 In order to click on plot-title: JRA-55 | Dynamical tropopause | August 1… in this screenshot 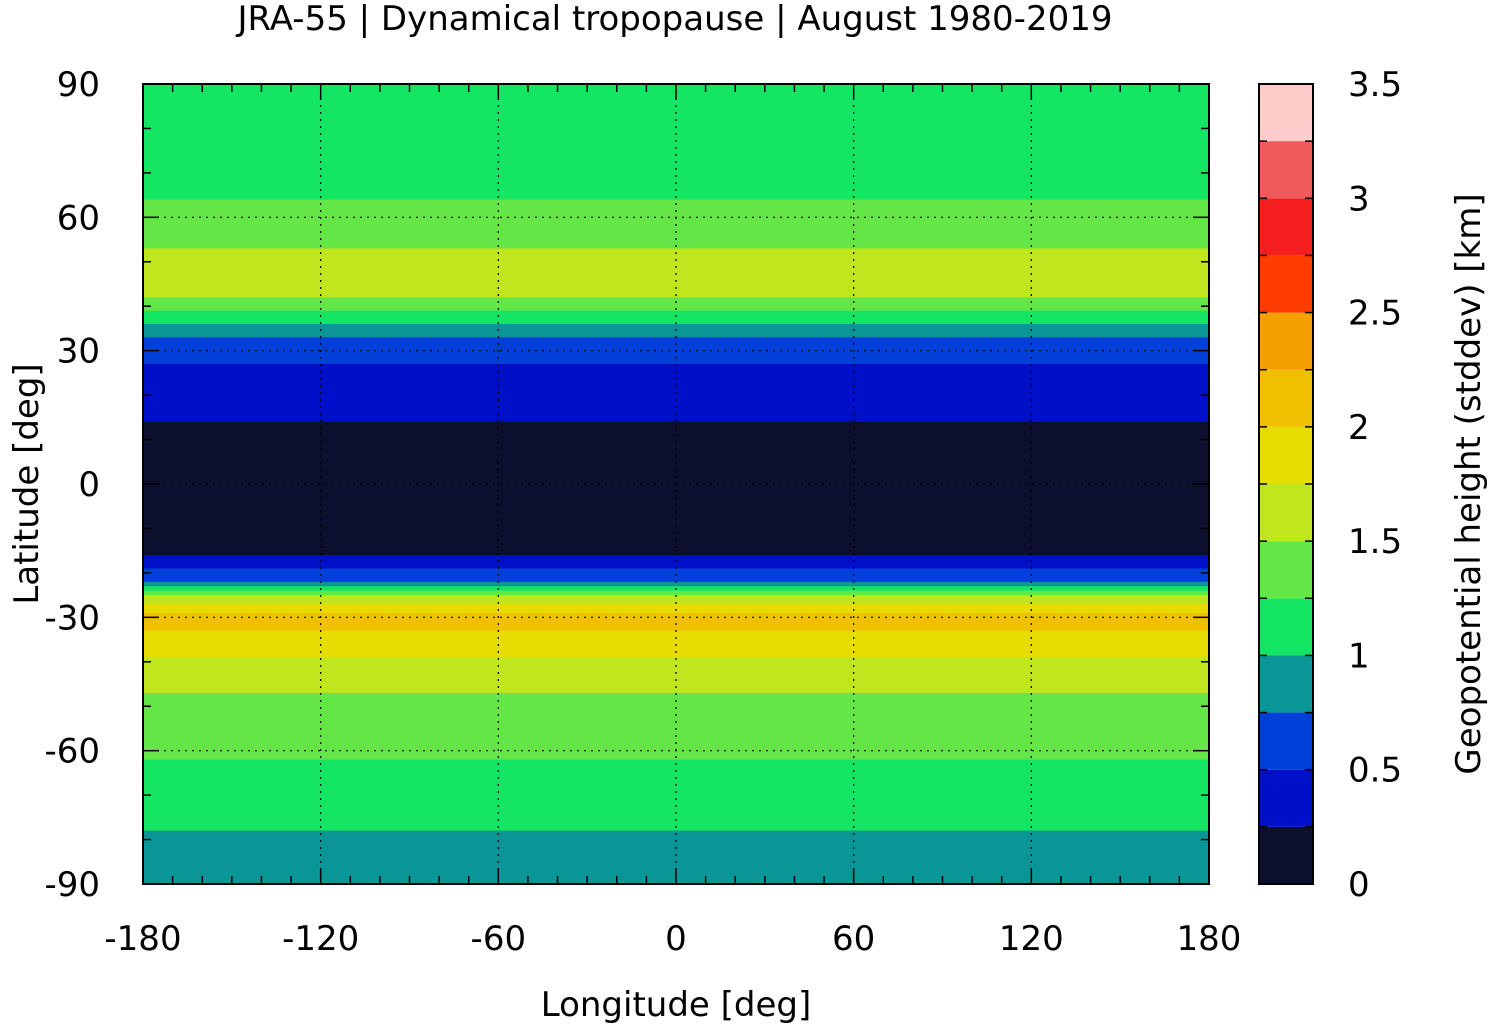, I will do `click(674, 19)`.